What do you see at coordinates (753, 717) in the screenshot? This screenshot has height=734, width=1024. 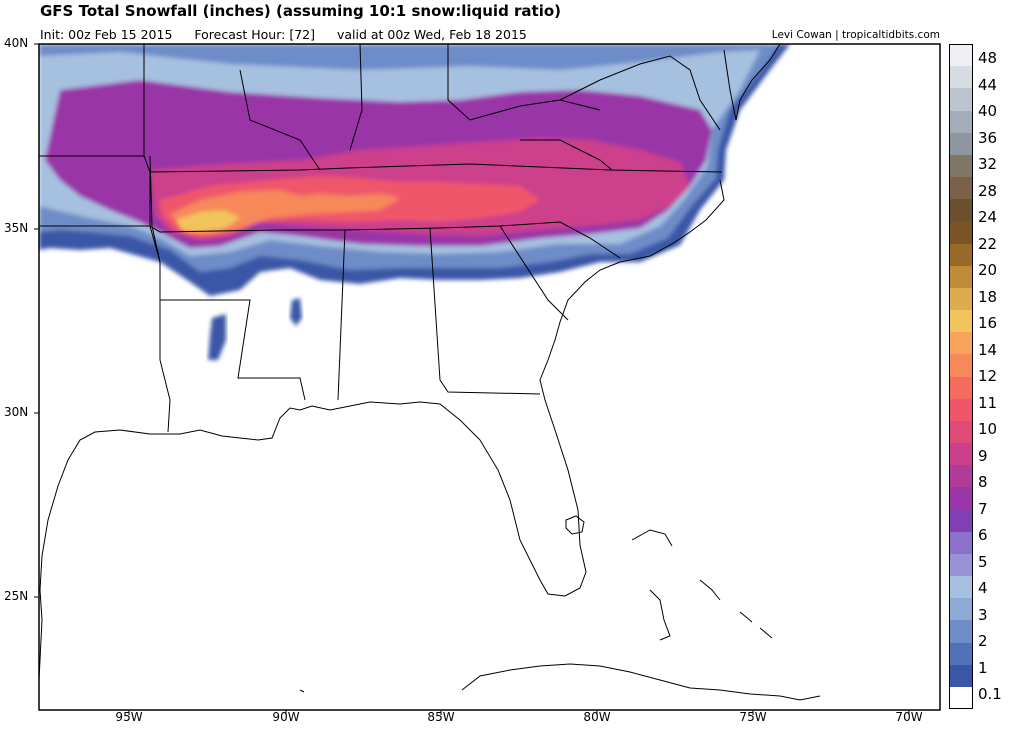 I see `lon-label-75w: 75W` at bounding box center [753, 717].